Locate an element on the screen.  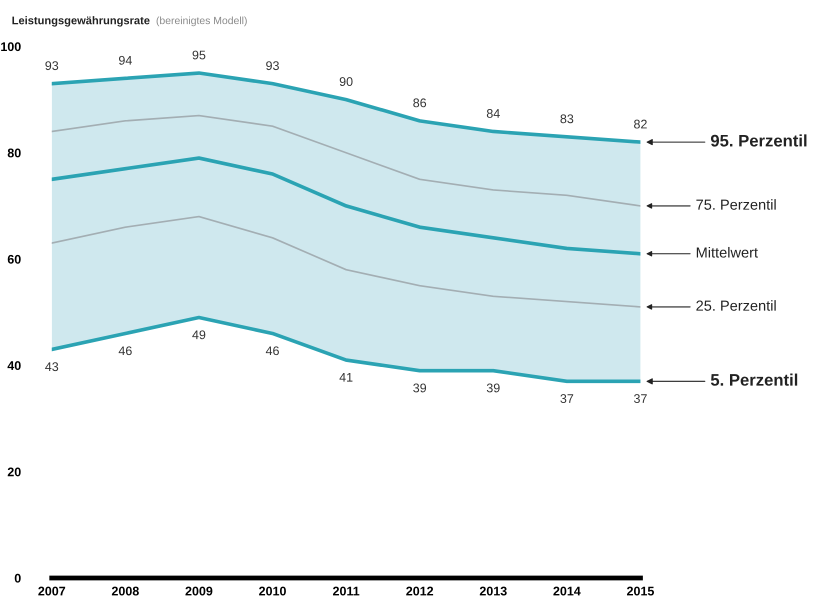
x-tick-label: 2011 is located at coordinates (346, 591).